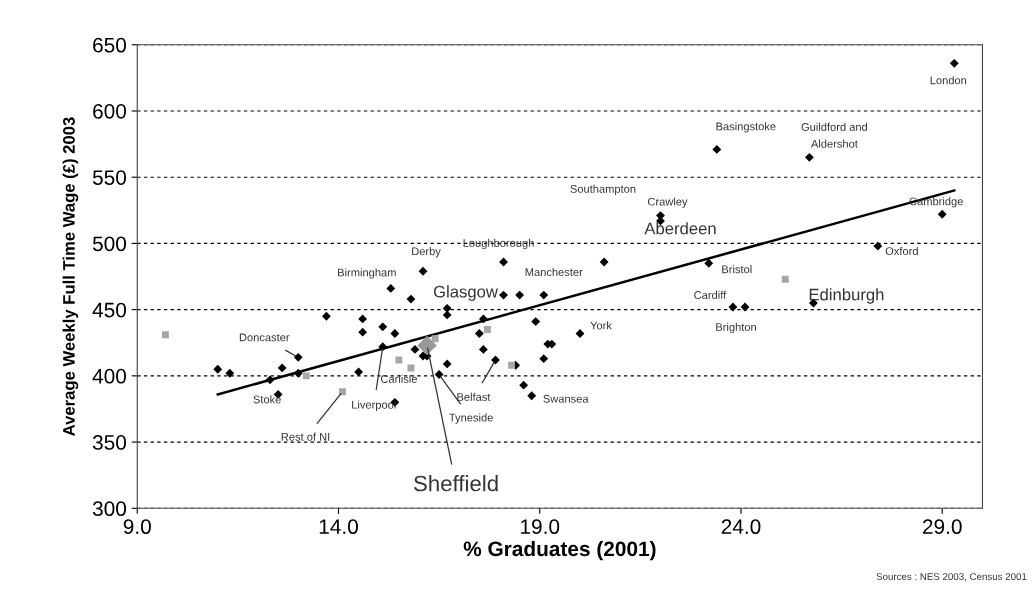  Describe the element at coordinates (374, 405) in the screenshot. I see `annotation: Liverpool` at that location.